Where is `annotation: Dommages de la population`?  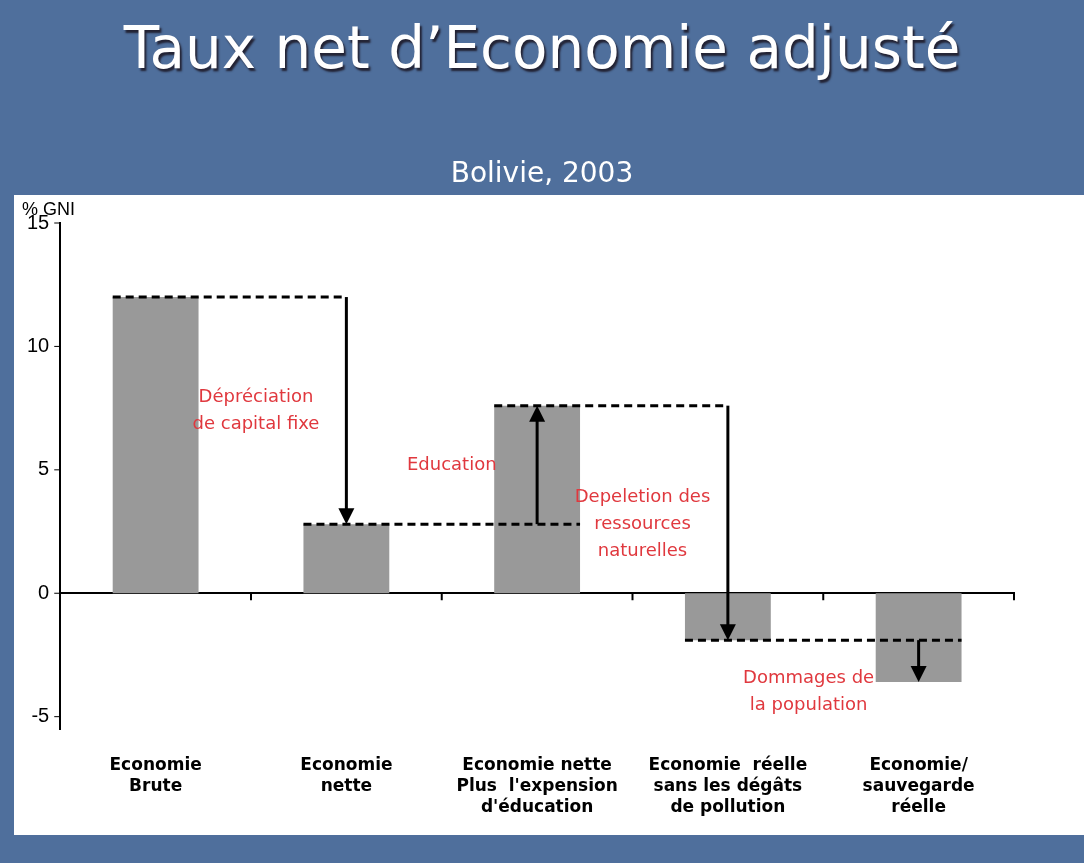
annotation: Dommages de la population is located at coordinates (809, 689).